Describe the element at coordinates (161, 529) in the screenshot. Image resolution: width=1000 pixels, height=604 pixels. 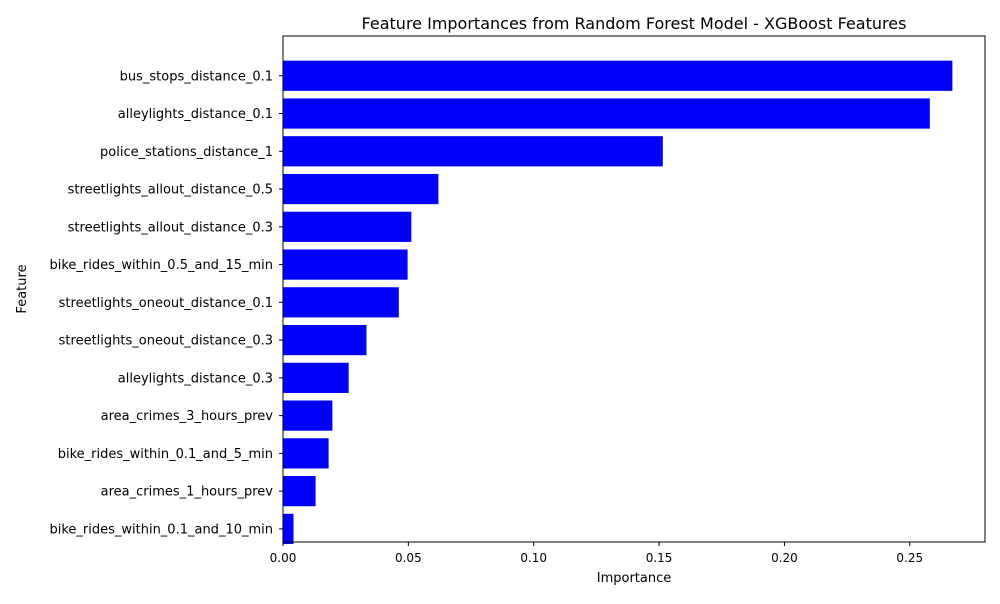
I see `y-tick-label: bike_rides_within_0.1_and_10_min` at that location.